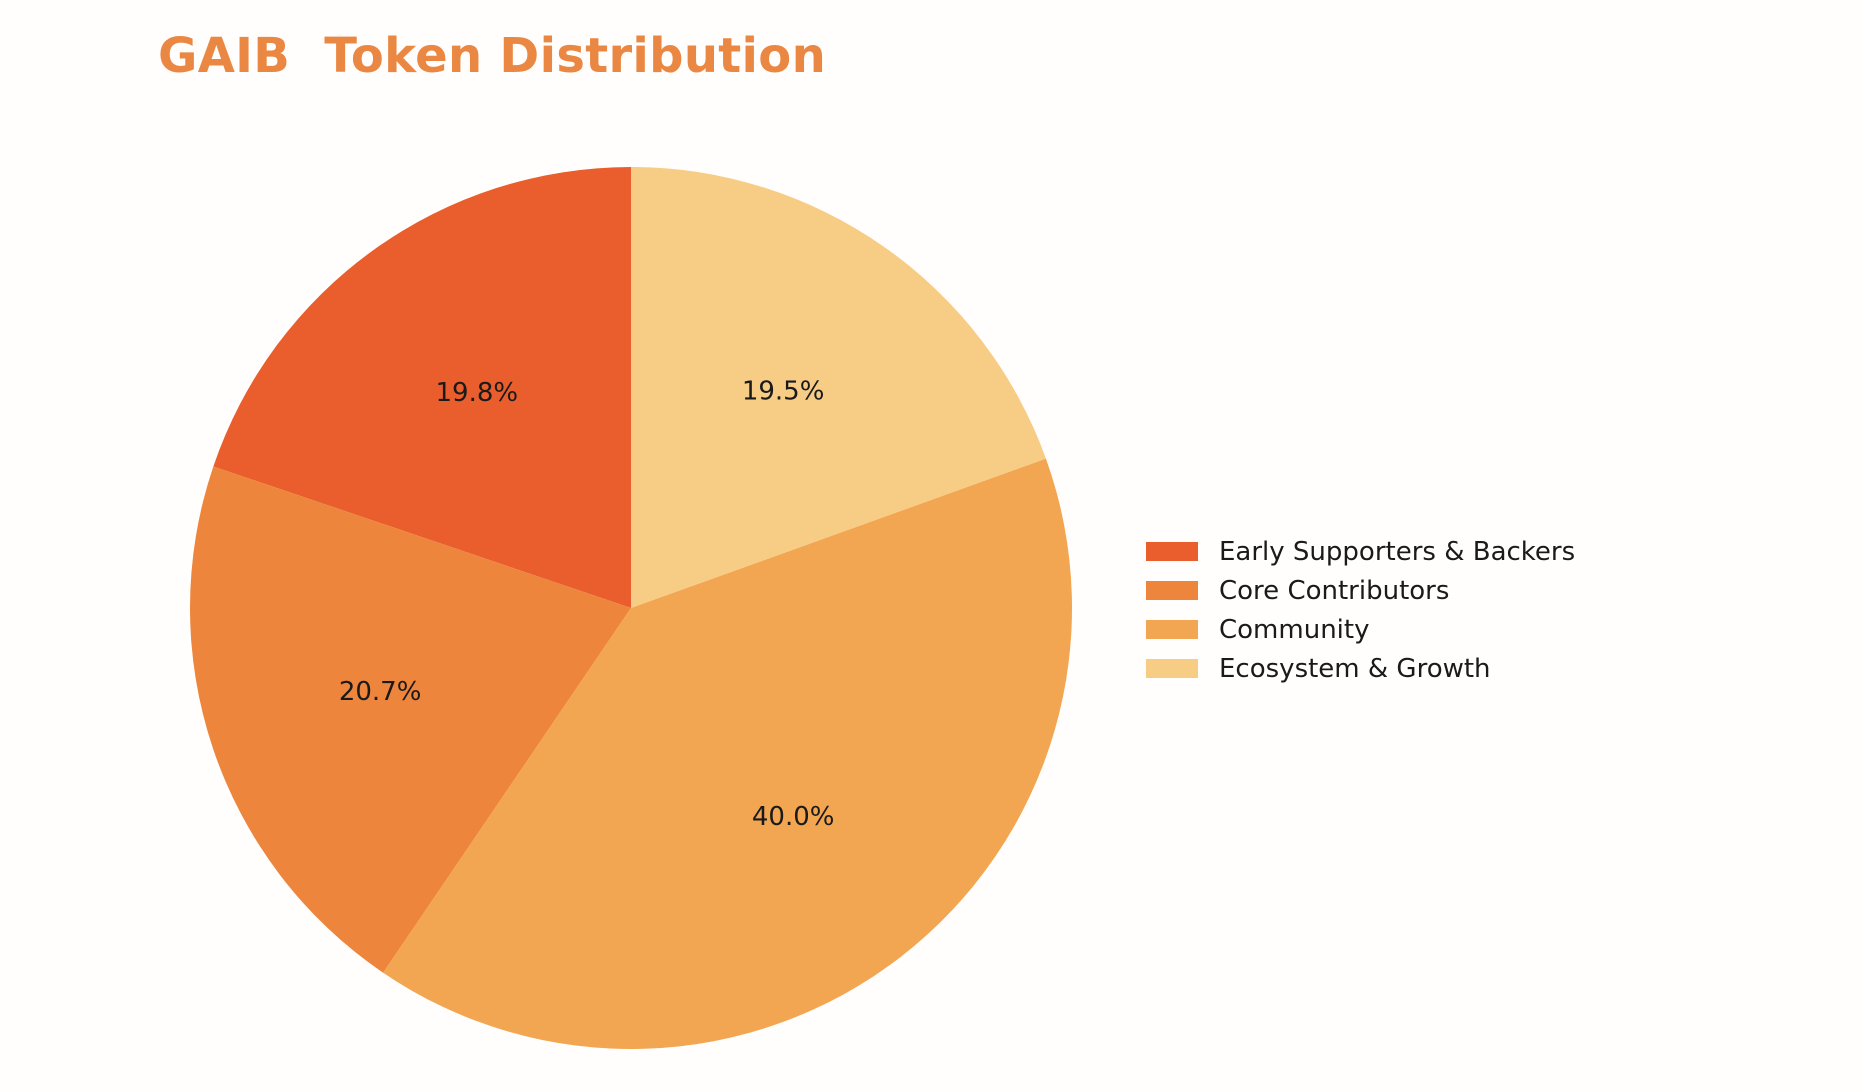 The width and height of the screenshot is (1862, 1092). I want to click on slice-percent-label: 19.8%, so click(477, 393).